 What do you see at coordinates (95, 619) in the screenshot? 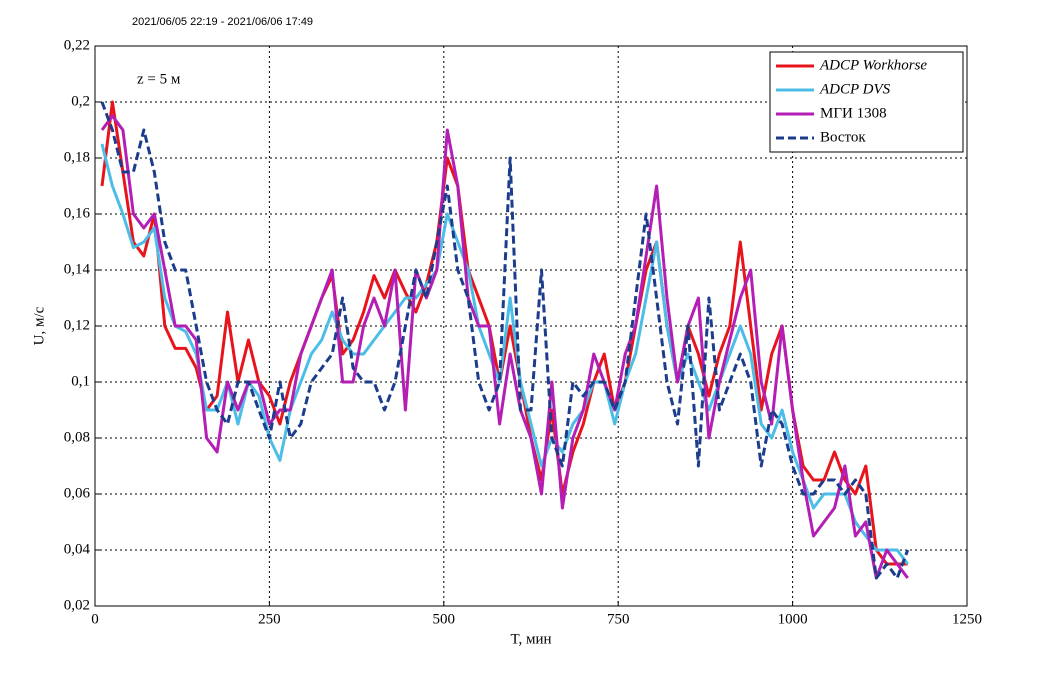
I see `x-tick-label: 0` at bounding box center [95, 619].